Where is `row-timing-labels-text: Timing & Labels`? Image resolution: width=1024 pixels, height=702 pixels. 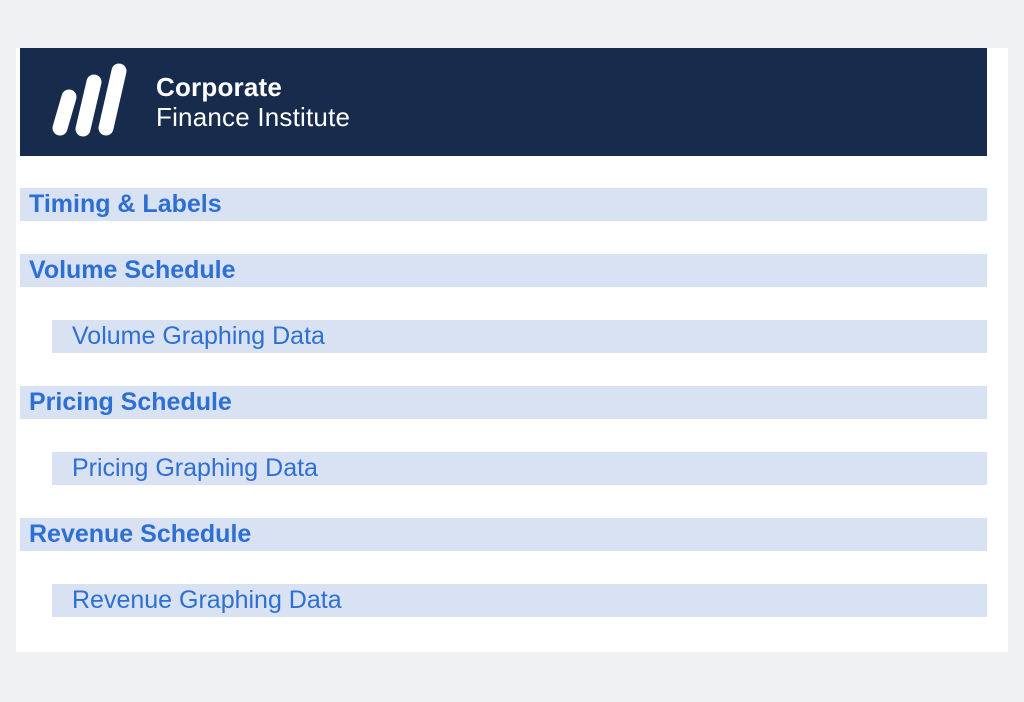
row-timing-labels-text: Timing & Labels is located at coordinates (125, 204).